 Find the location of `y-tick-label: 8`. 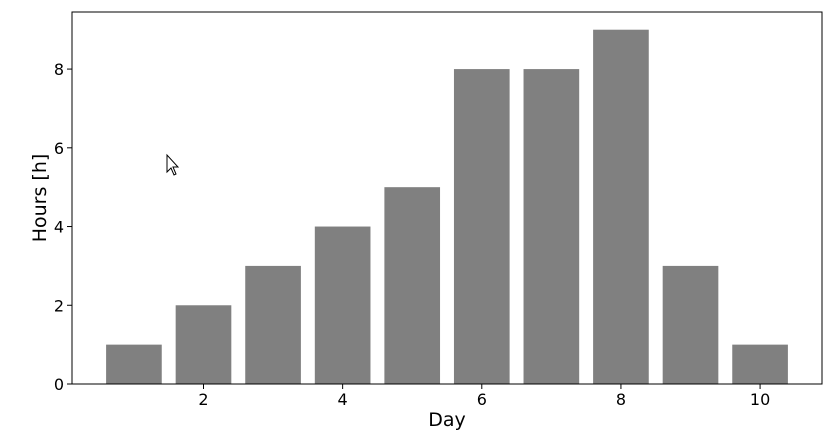

y-tick-label: 8 is located at coordinates (59, 69).